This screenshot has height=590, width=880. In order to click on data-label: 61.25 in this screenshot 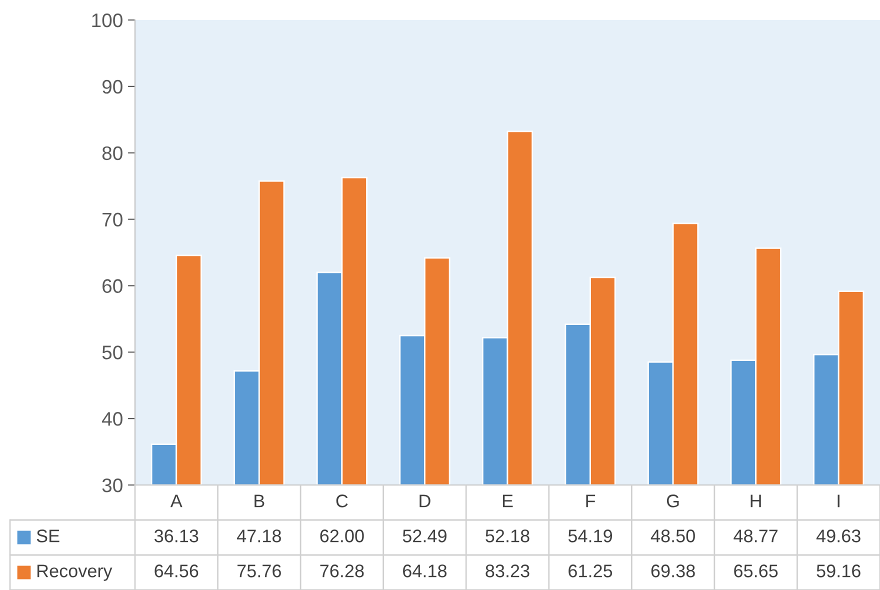, I will do `click(590, 571)`.